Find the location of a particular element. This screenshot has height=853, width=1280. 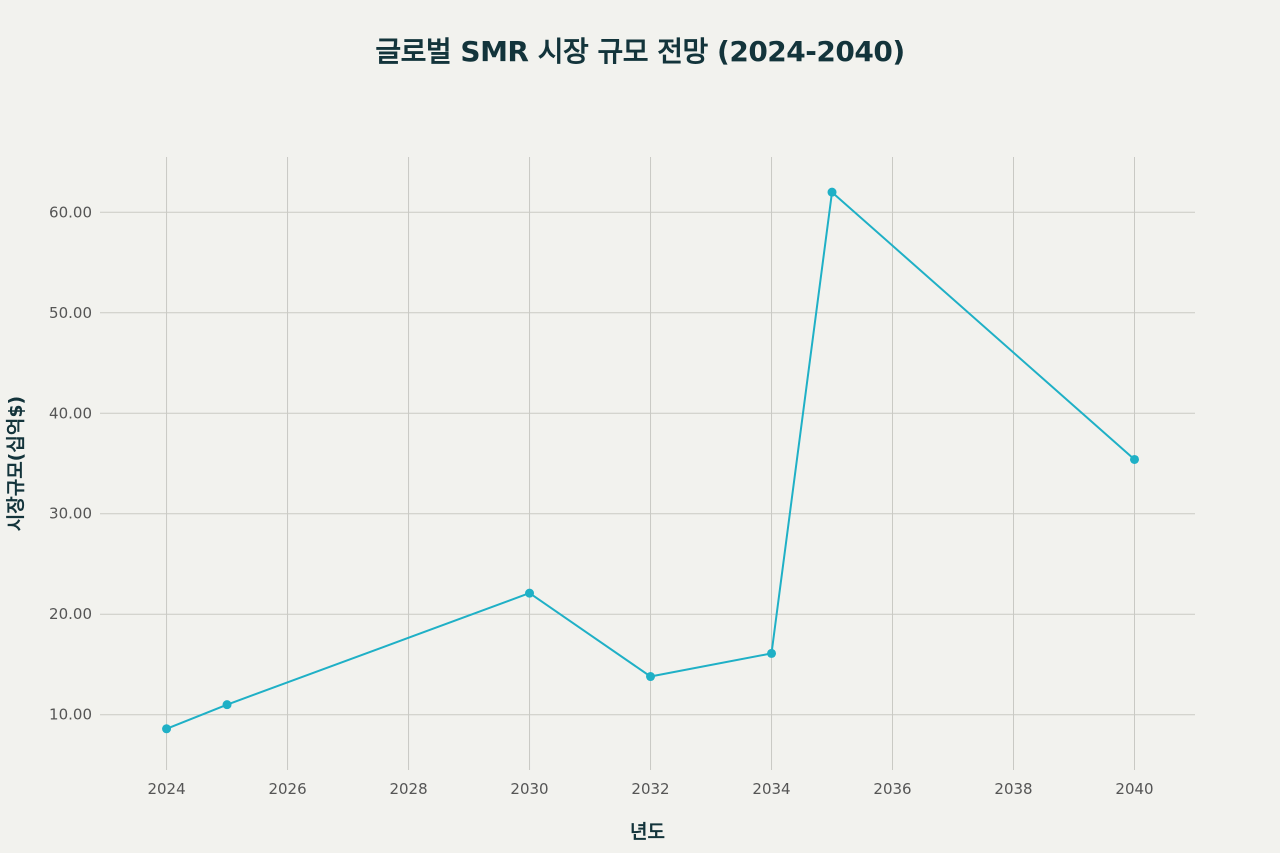

x-tick-label: 2034 is located at coordinates (771, 789).